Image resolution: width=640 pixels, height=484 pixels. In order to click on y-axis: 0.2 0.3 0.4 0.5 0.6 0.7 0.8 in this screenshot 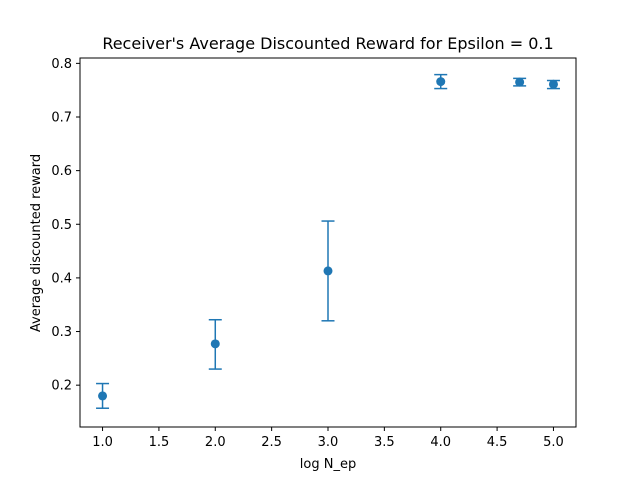, I will do `click(65, 225)`.